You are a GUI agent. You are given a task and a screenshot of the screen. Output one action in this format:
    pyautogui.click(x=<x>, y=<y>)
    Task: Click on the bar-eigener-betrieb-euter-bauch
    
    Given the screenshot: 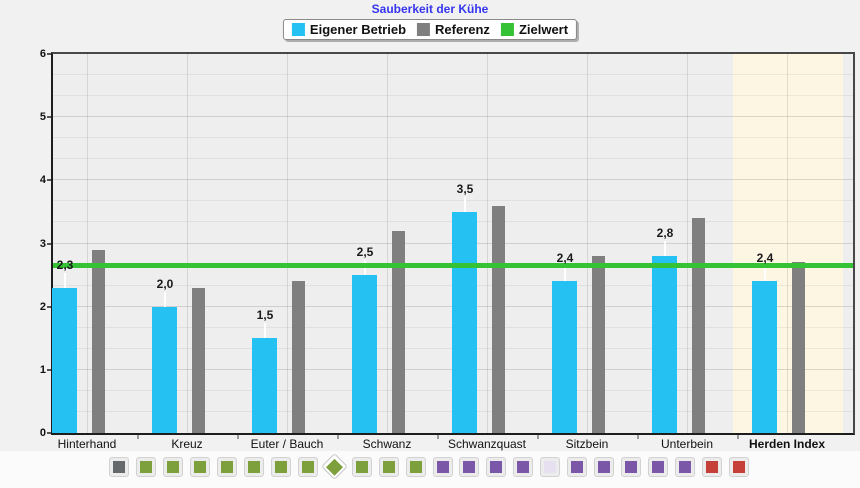 What is the action you would take?
    pyautogui.click(x=264, y=385)
    